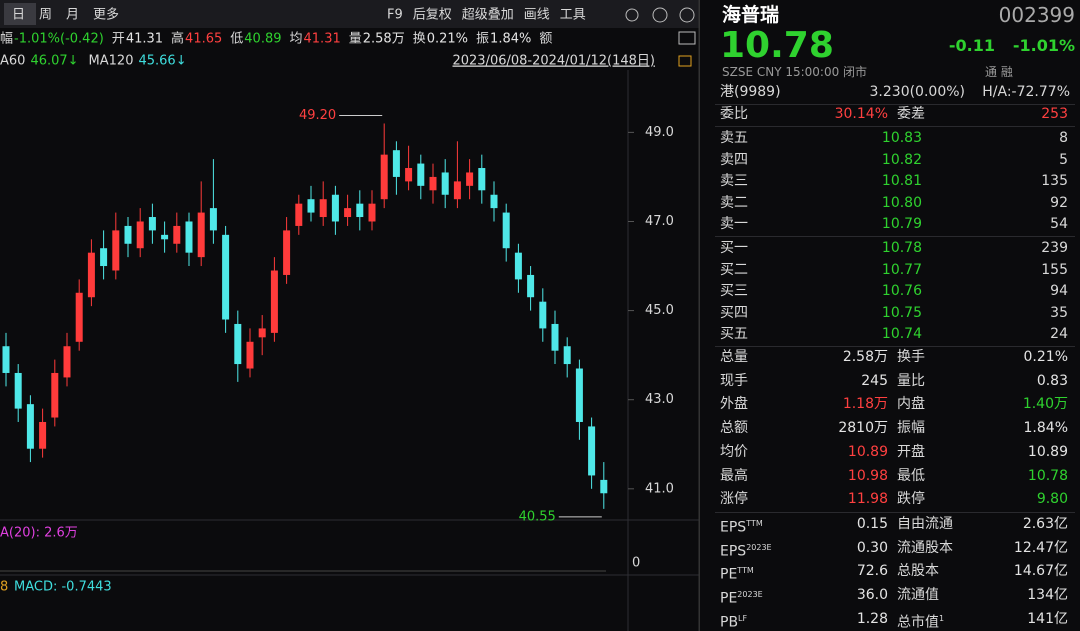  I want to click on volume-label: A(20): 2.6万, so click(39, 533).